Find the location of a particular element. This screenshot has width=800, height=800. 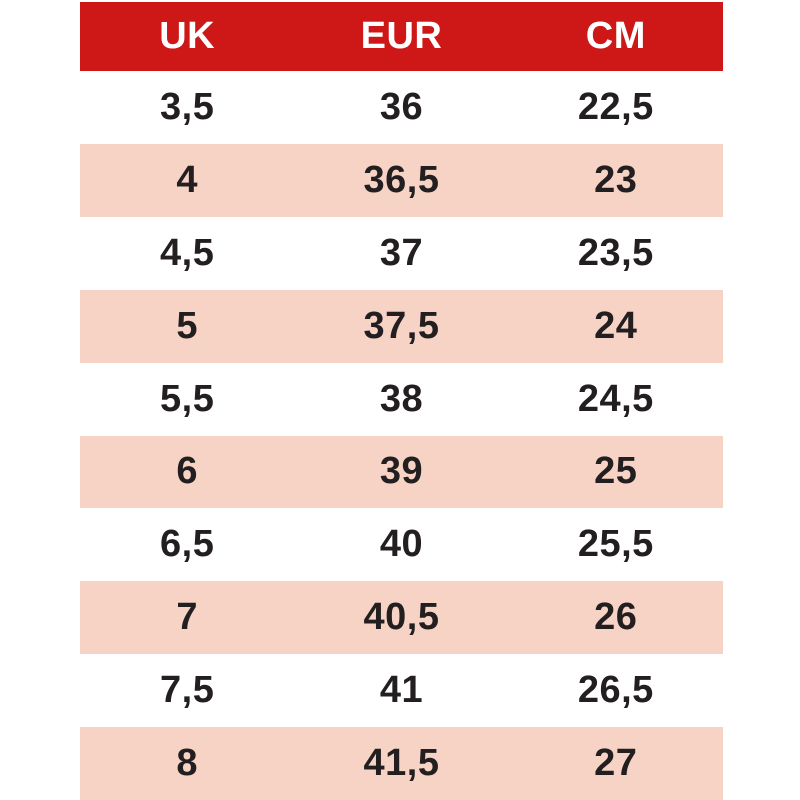

column-header-cm: CM is located at coordinates (615, 36).